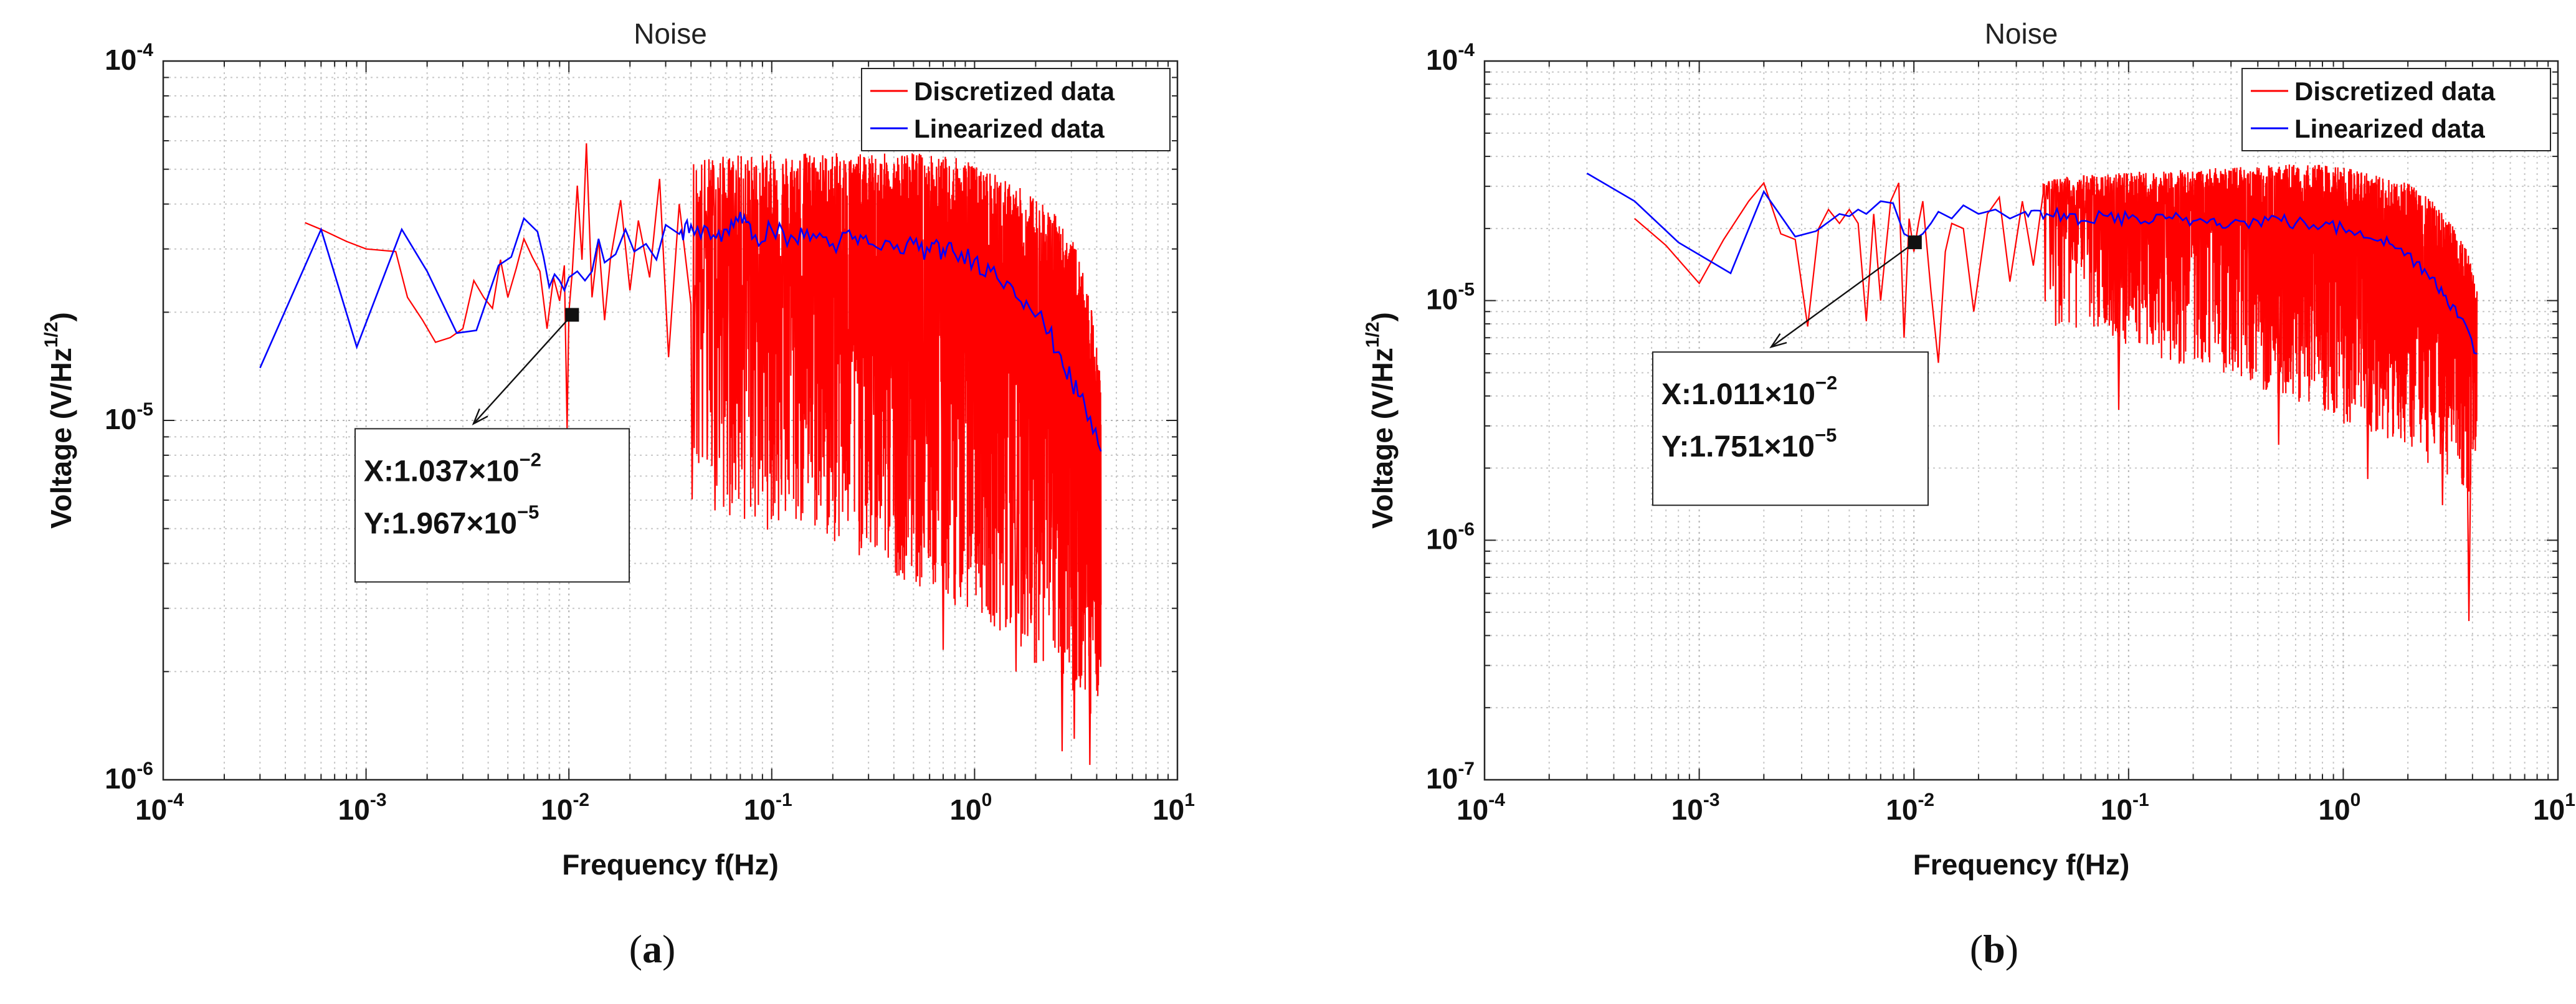  I want to click on y-tick-label: 10⁻⁷, so click(1450, 777).